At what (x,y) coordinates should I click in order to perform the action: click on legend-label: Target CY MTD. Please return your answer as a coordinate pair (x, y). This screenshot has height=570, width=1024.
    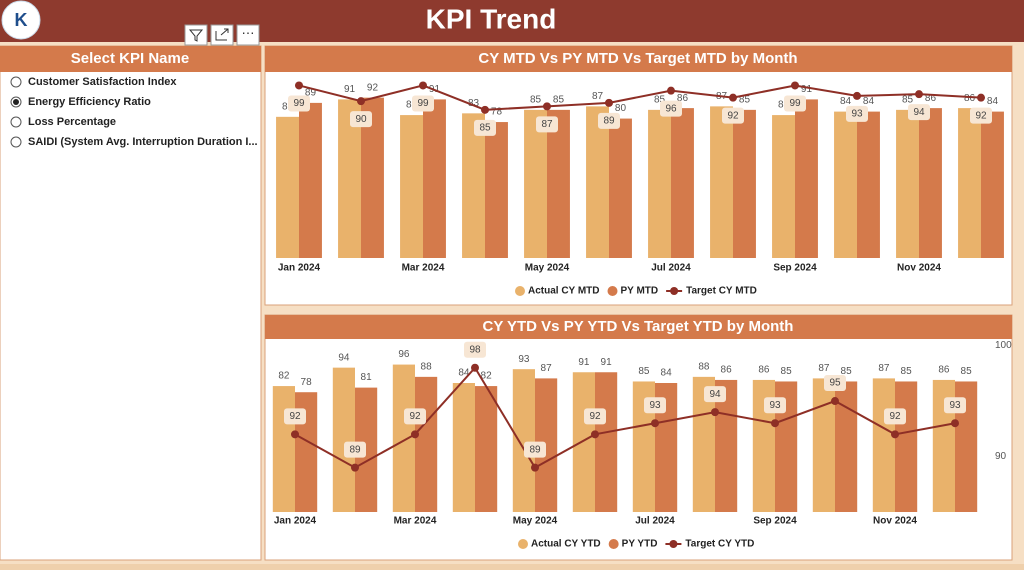
    Looking at the image, I should click on (721, 291).